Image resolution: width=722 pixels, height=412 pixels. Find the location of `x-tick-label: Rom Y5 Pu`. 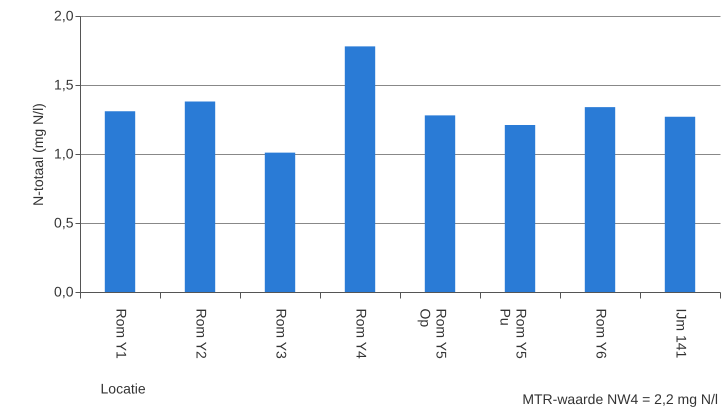

x-tick-label: Rom Y5 Pu is located at coordinates (514, 334).